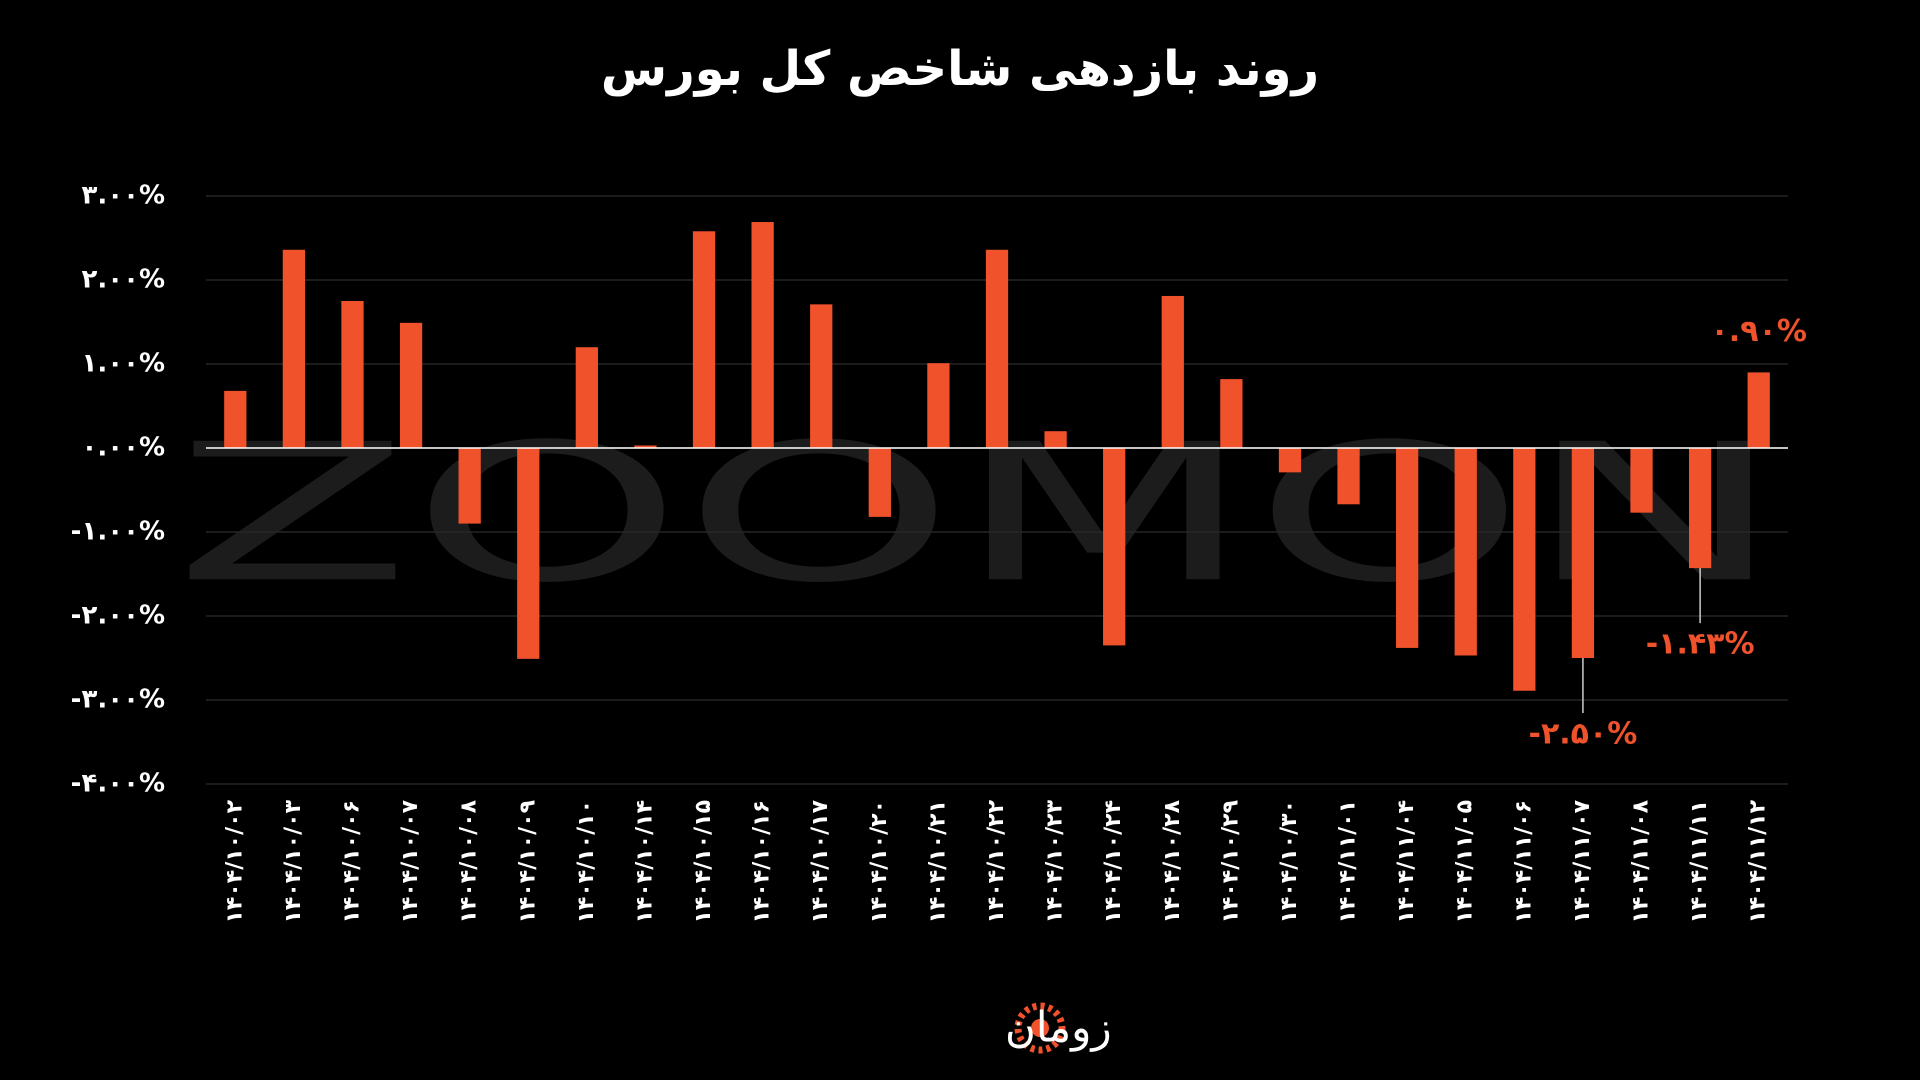 The image size is (1920, 1080). What do you see at coordinates (703, 862) in the screenshot?
I see `x-tick-label: ۱۴۰۴/۱۰/۱۵` at bounding box center [703, 862].